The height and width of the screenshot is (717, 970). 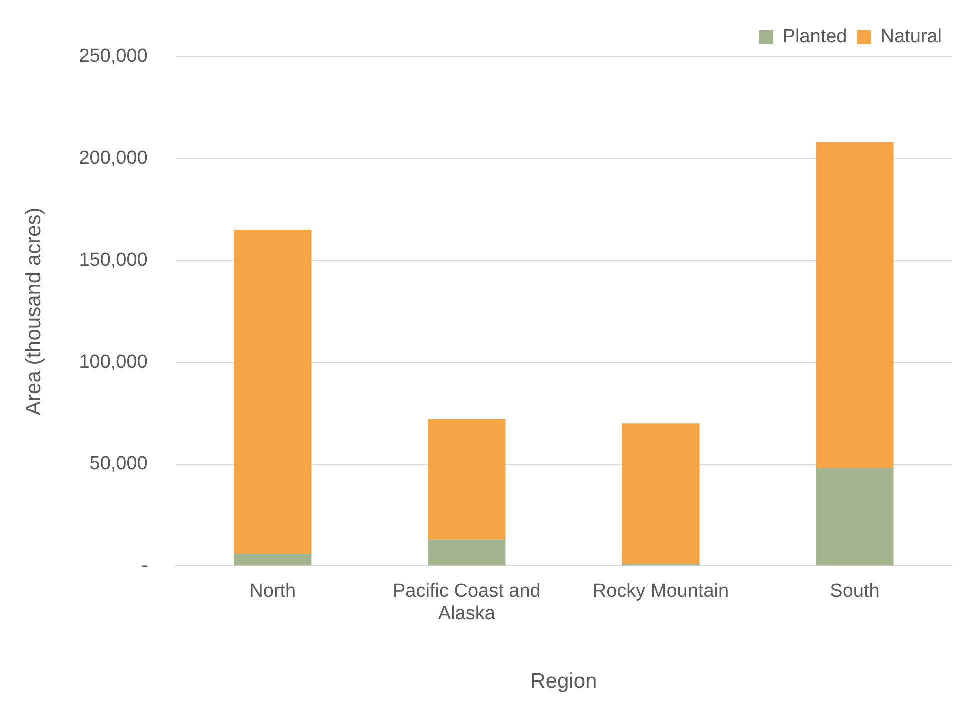 I want to click on x-tick-label: Rocky Mountain, so click(x=661, y=591).